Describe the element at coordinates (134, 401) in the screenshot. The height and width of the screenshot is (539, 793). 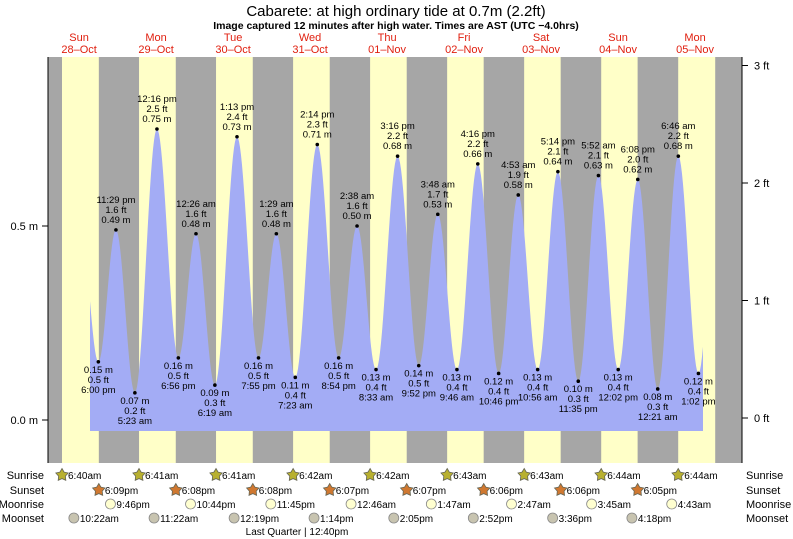
I see `tide-label-line: 0.07 m` at that location.